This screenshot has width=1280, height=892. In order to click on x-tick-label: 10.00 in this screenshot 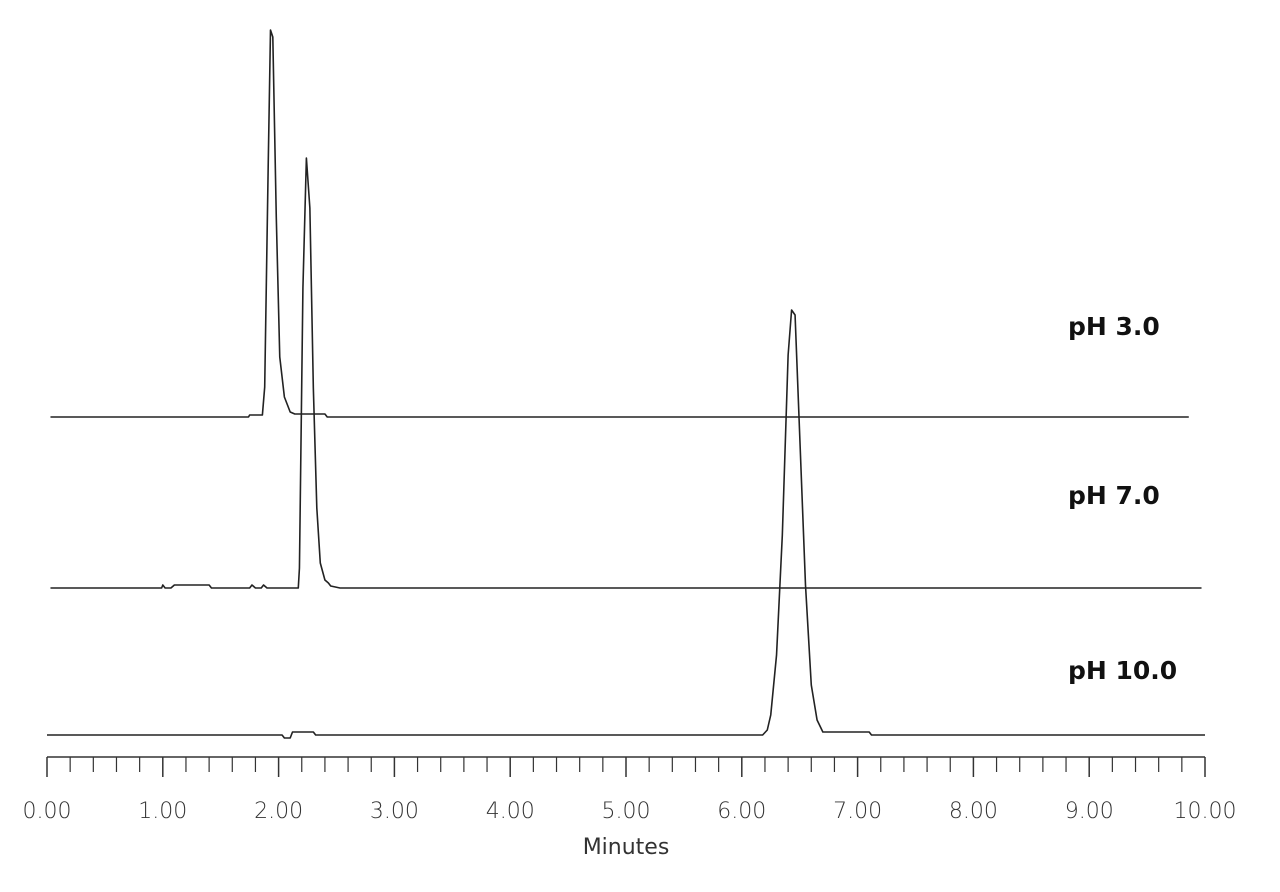, I will do `click(1205, 811)`.